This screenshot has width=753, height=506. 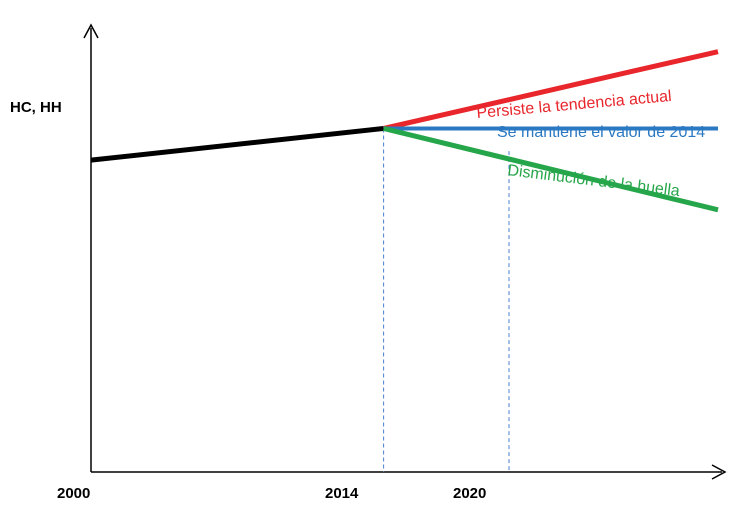 What do you see at coordinates (574, 105) in the screenshot?
I see `series-label-persiste: Persiste la tendencia actual` at bounding box center [574, 105].